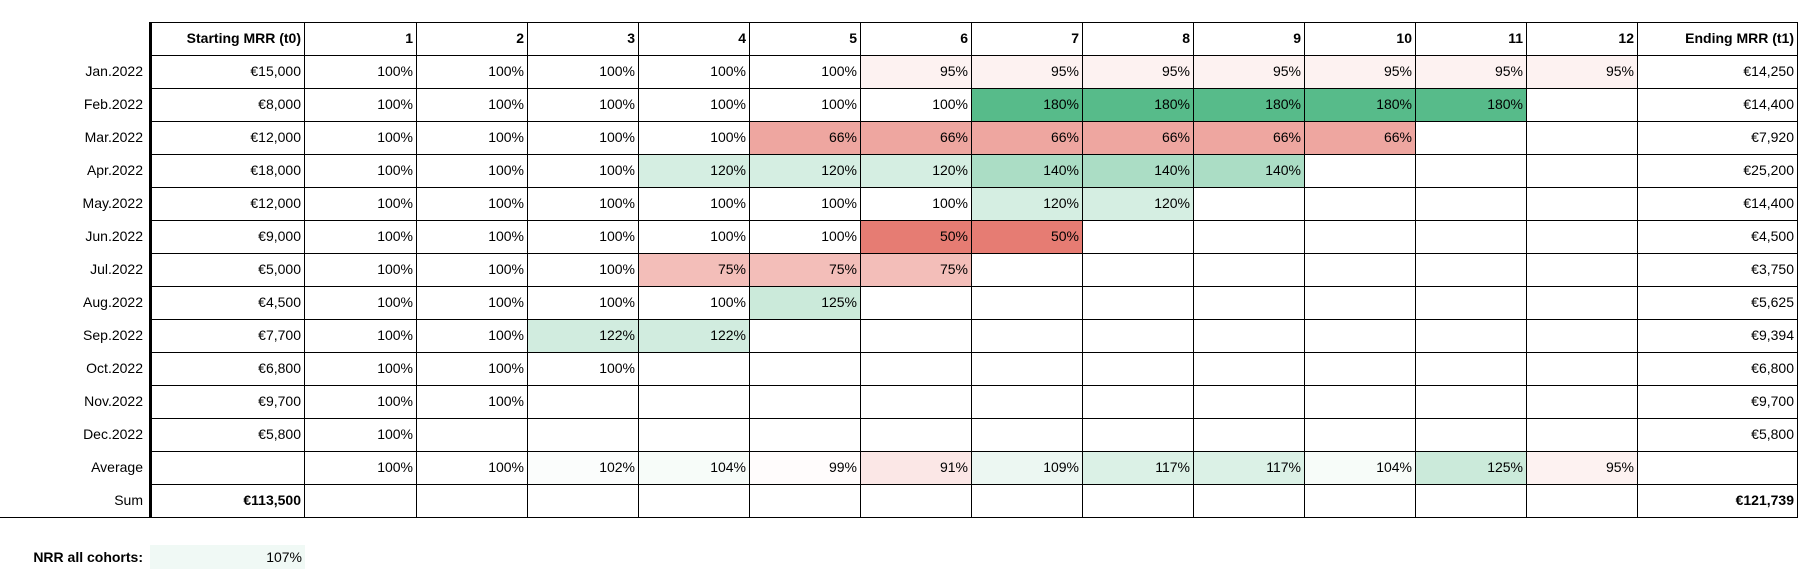  Describe the element at coordinates (1718, 303) in the screenshot. I see `cell: €5,625` at that location.